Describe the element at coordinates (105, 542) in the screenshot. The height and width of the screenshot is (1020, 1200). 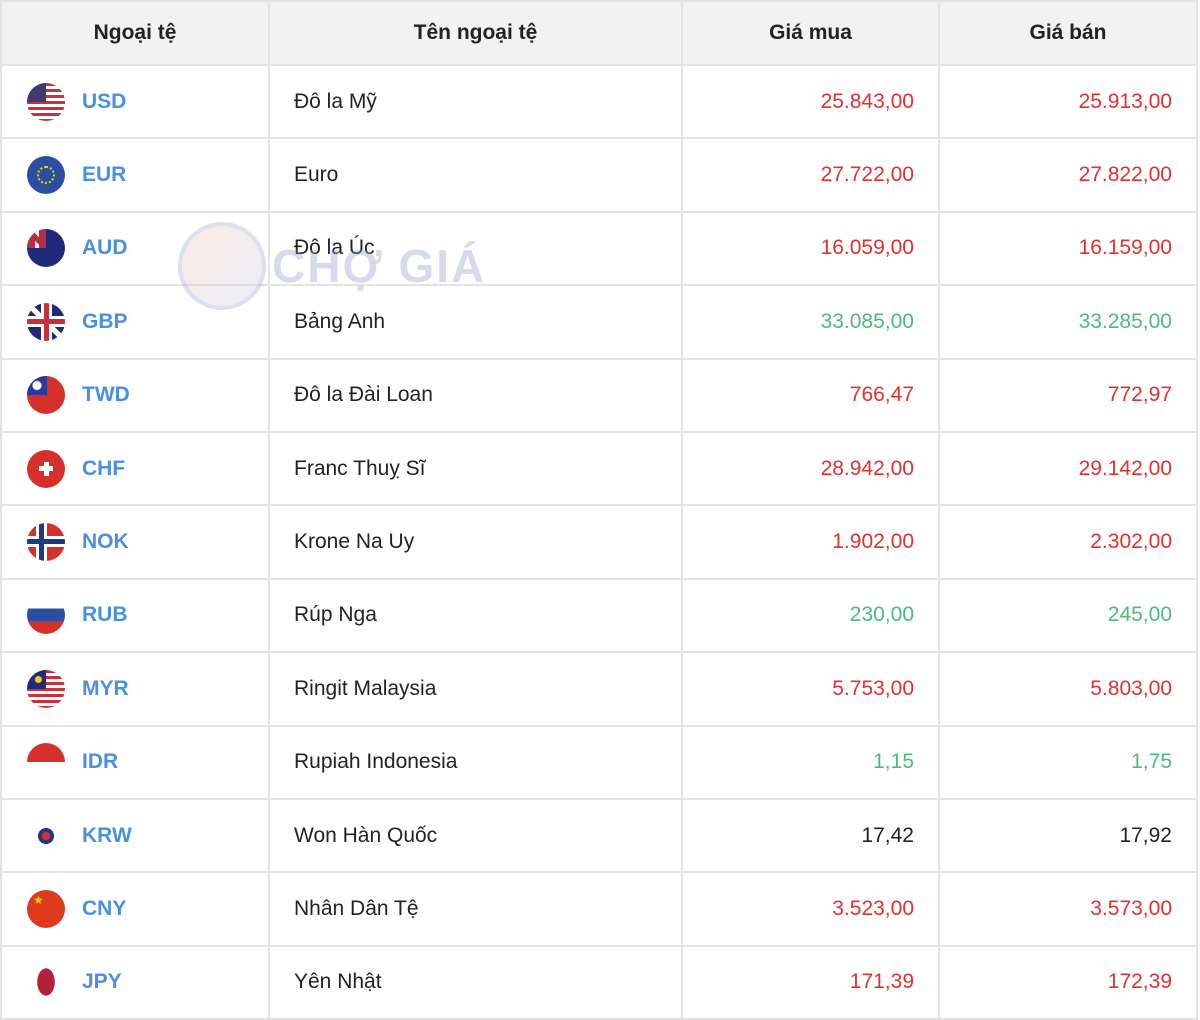
I see `currency-code-link: NOK` at that location.